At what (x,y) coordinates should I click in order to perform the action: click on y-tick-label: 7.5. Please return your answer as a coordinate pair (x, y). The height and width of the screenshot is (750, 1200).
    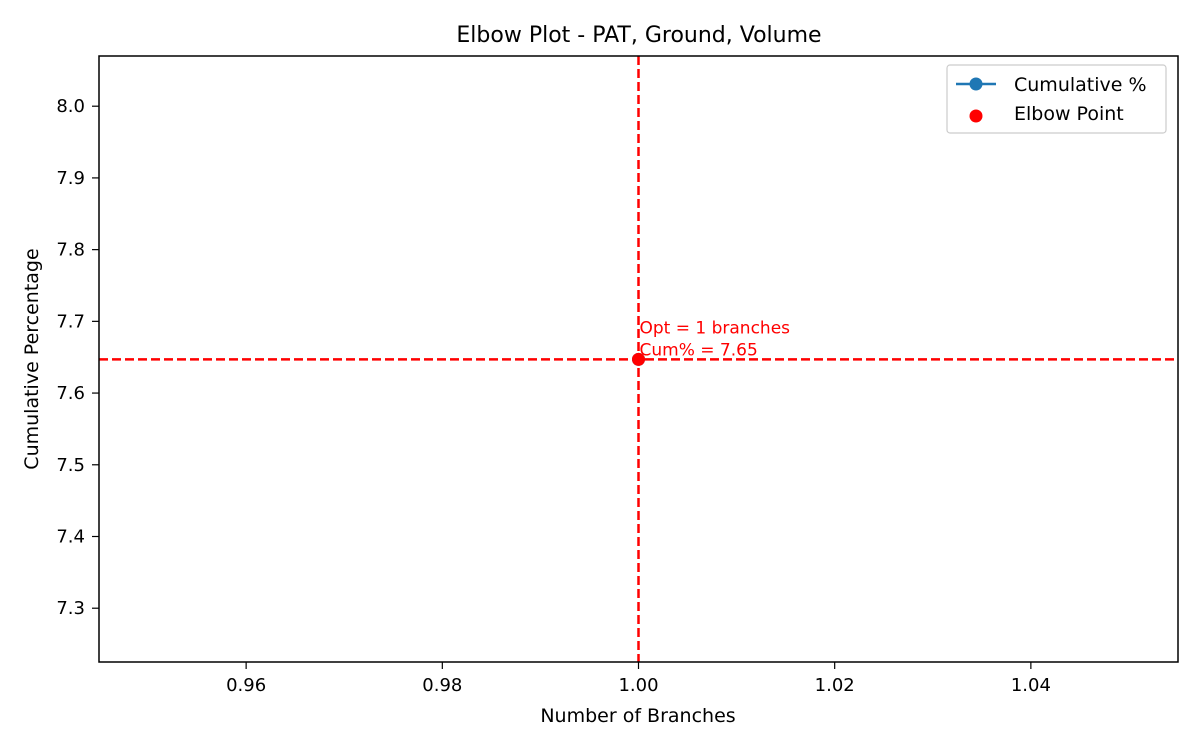
    Looking at the image, I should click on (70, 465).